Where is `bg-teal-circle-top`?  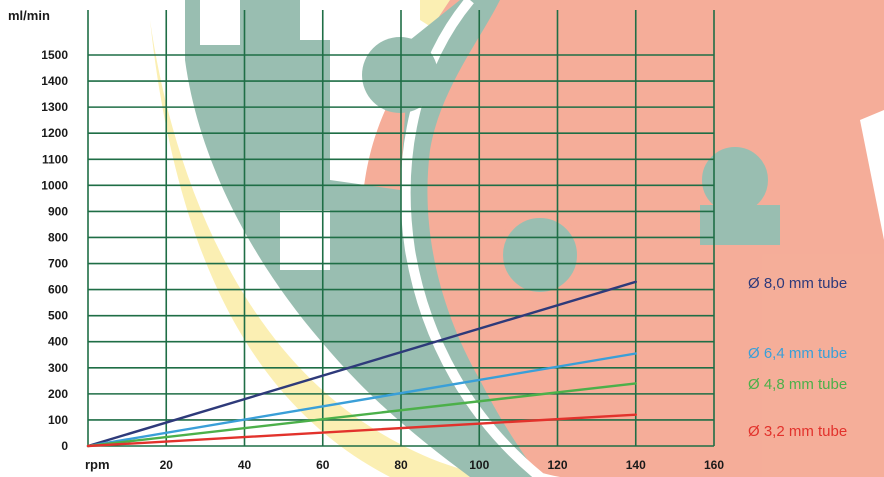
bg-teal-circle-top is located at coordinates (400, 75).